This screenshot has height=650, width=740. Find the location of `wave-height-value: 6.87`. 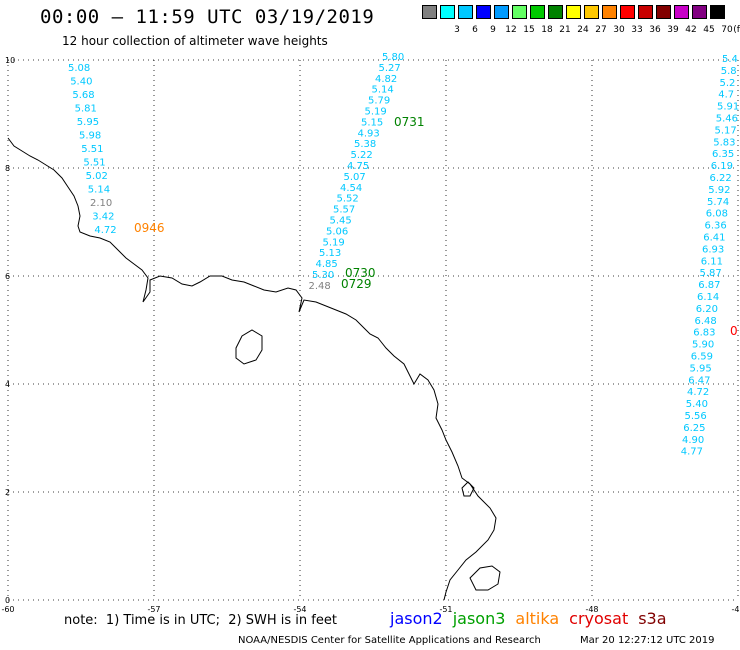

wave-height-value: 6.87 is located at coordinates (709, 285).